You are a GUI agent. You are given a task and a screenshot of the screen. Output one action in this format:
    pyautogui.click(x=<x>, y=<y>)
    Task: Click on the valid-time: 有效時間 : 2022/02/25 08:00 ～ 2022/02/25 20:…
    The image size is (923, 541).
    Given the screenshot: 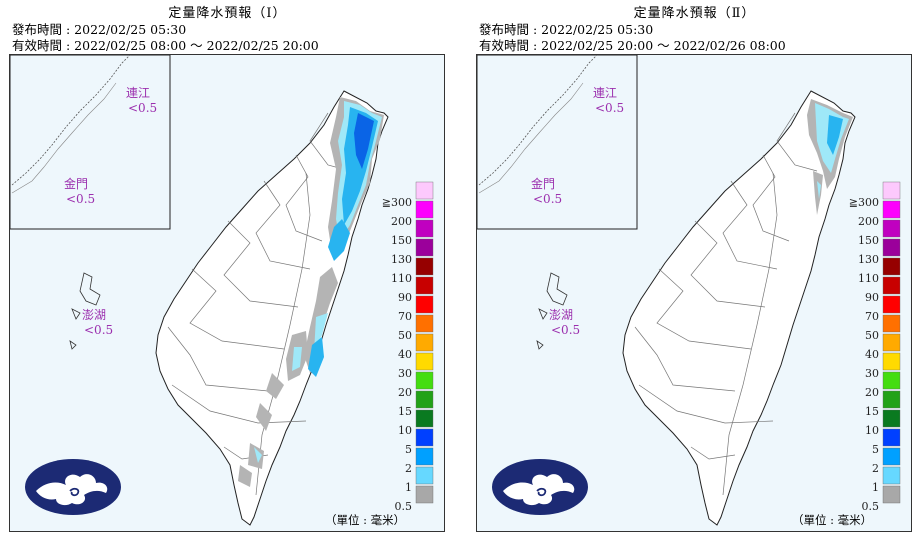 What is the action you would take?
    pyautogui.click(x=165, y=45)
    